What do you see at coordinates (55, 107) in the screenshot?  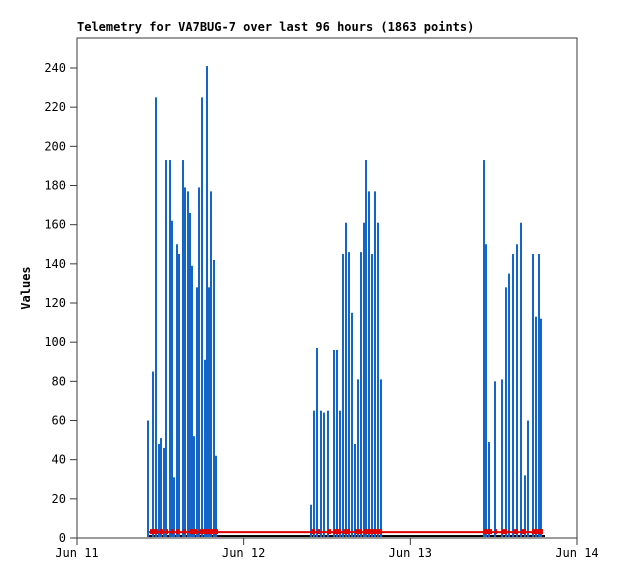 I see `y-tick-label: 220` at bounding box center [55, 107].